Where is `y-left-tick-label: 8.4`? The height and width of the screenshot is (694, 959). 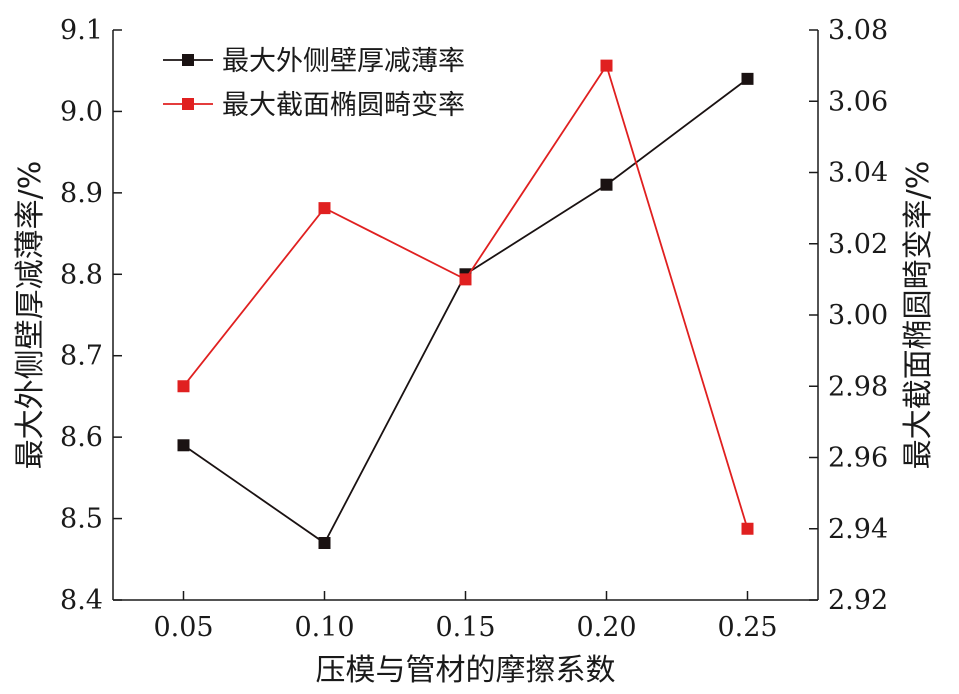
y-left-tick-label: 8.4 is located at coordinates (81, 600).